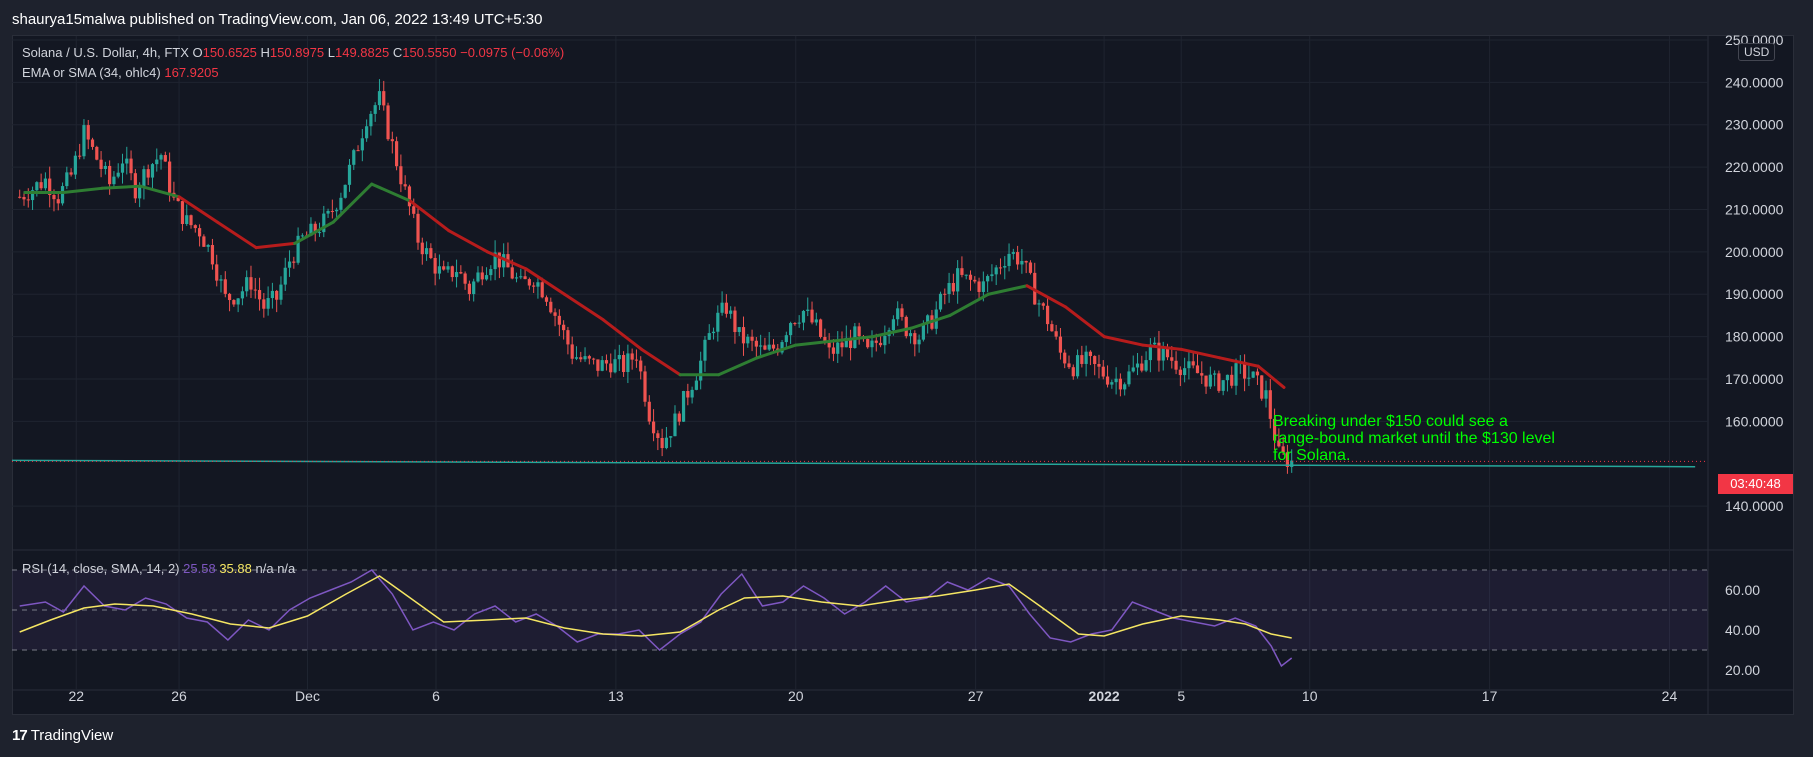  I want to click on price-tick-label: 210.0000, so click(1754, 209).